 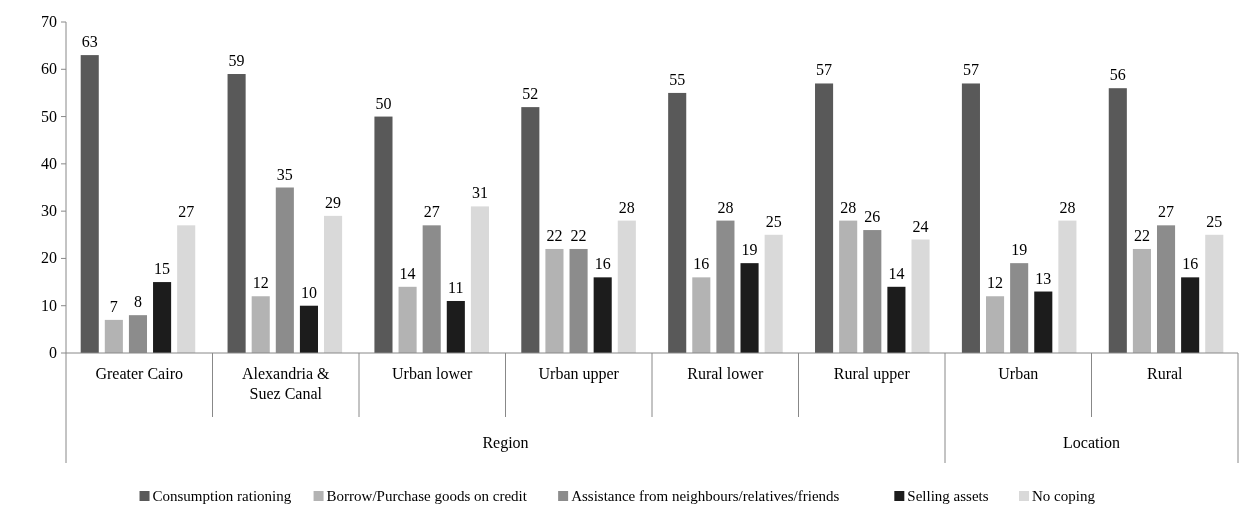 I want to click on y-tick-label: 10, so click(x=49, y=305).